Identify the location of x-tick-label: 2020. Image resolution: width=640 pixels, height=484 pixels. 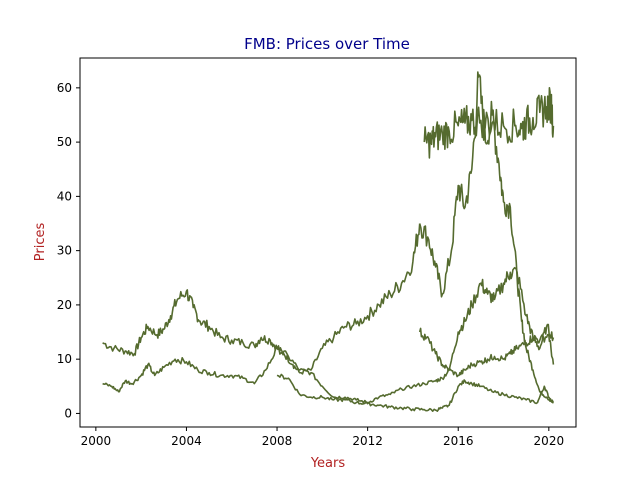
(549, 441).